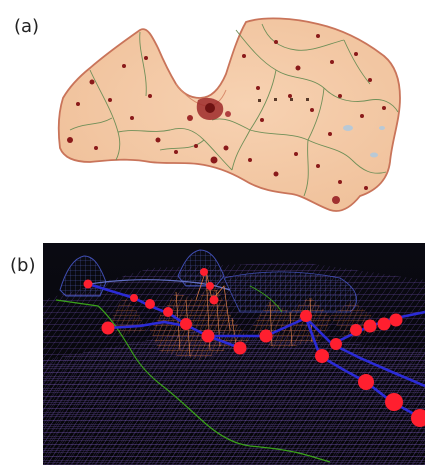  Describe the element at coordinates (208, 281) in the screenshot. I see `blue-ridges` at that location.